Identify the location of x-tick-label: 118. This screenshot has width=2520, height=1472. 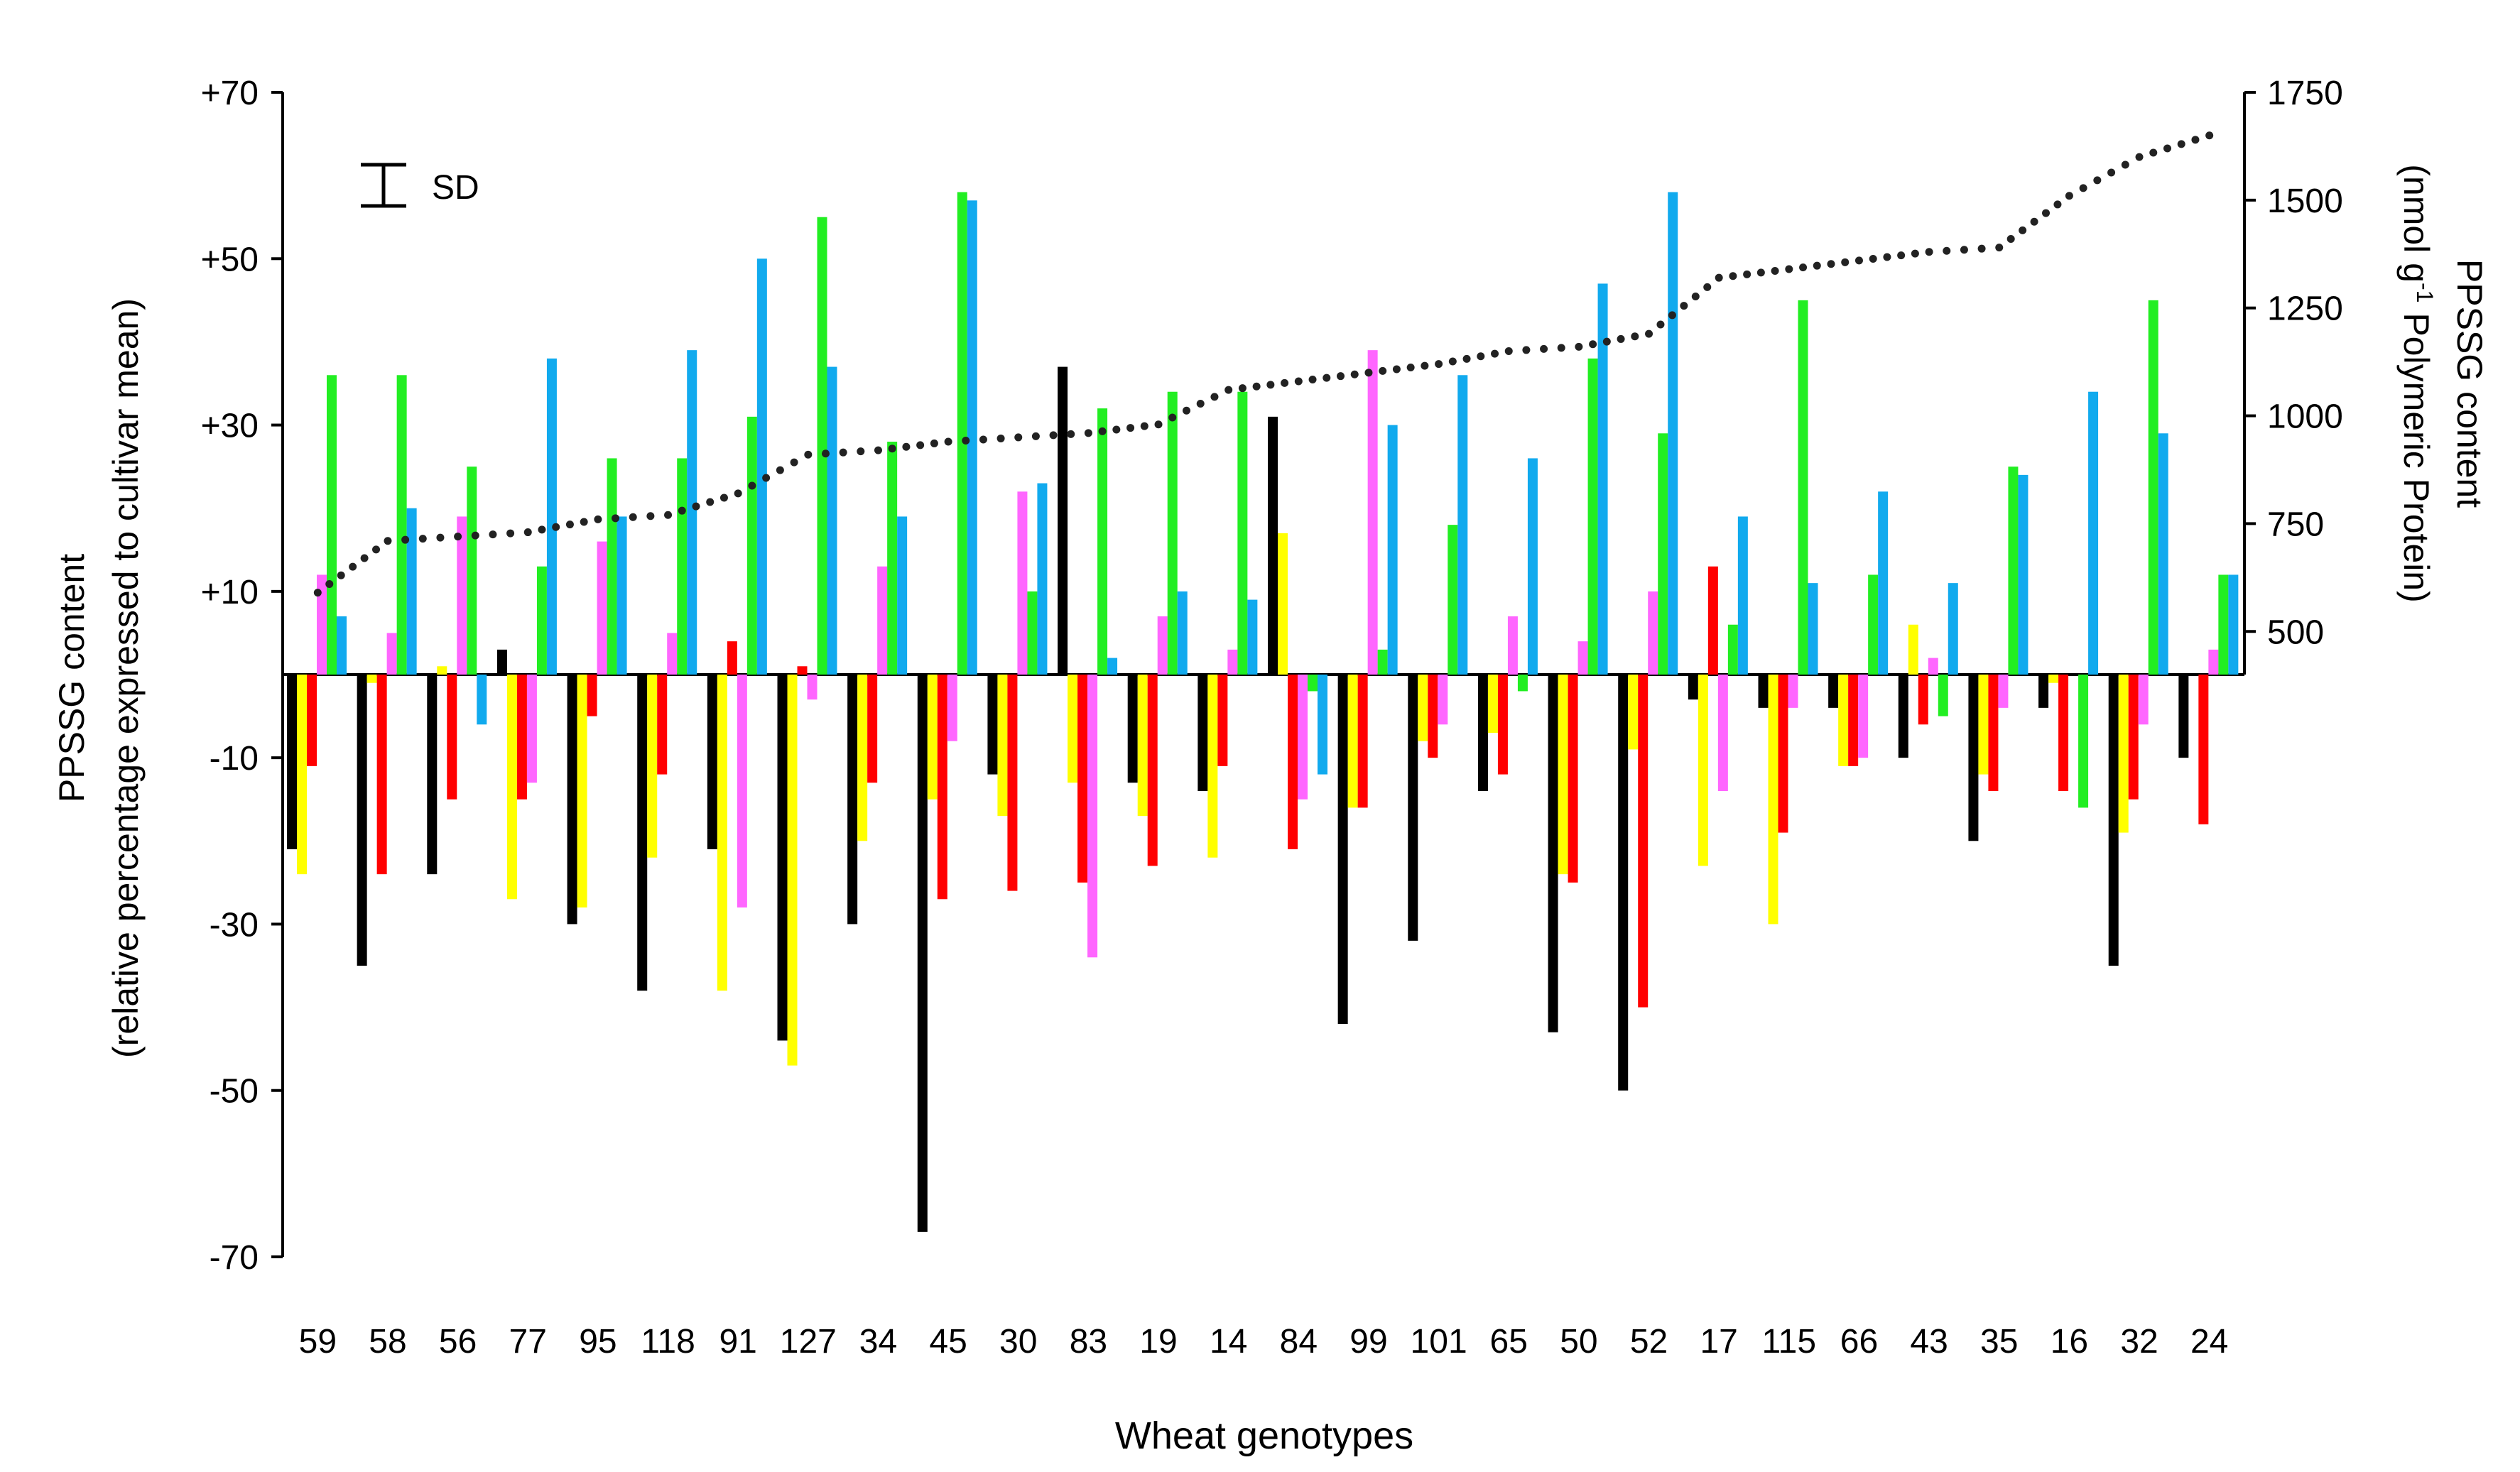
(668, 1342).